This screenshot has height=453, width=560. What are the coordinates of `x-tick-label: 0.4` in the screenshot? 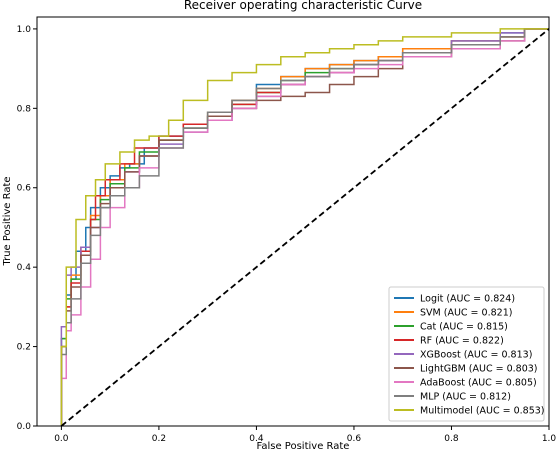 It's located at (256, 439).